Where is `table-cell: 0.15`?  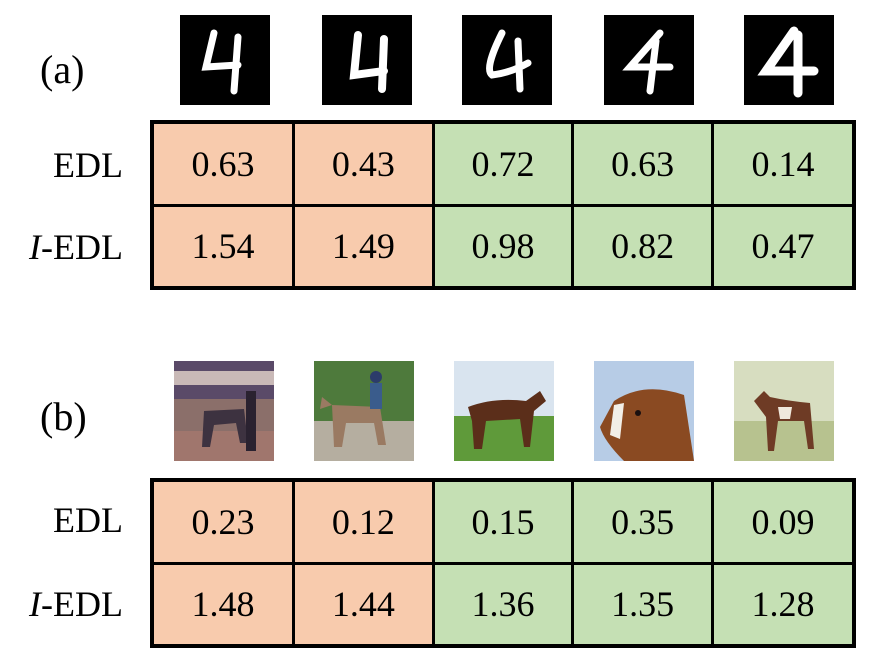
table-cell: 0.15 is located at coordinates (503, 523).